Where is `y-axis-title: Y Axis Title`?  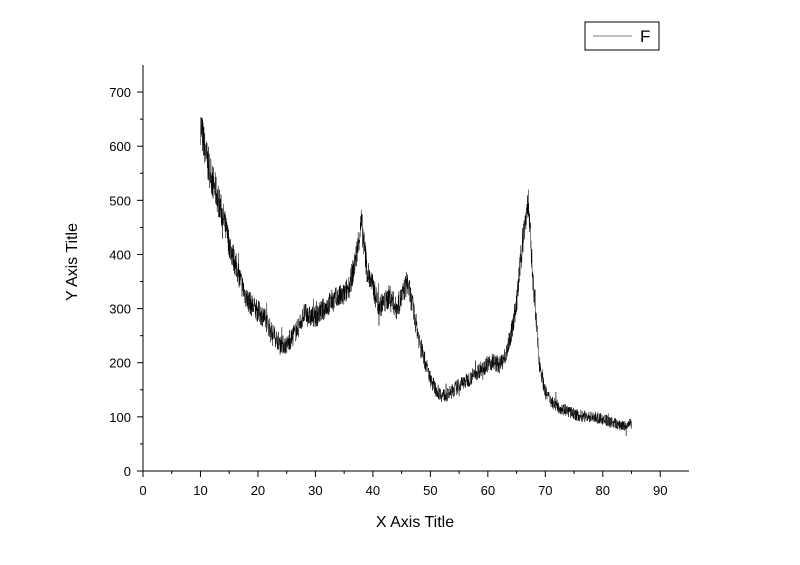 y-axis-title: Y Axis Title is located at coordinates (72, 262).